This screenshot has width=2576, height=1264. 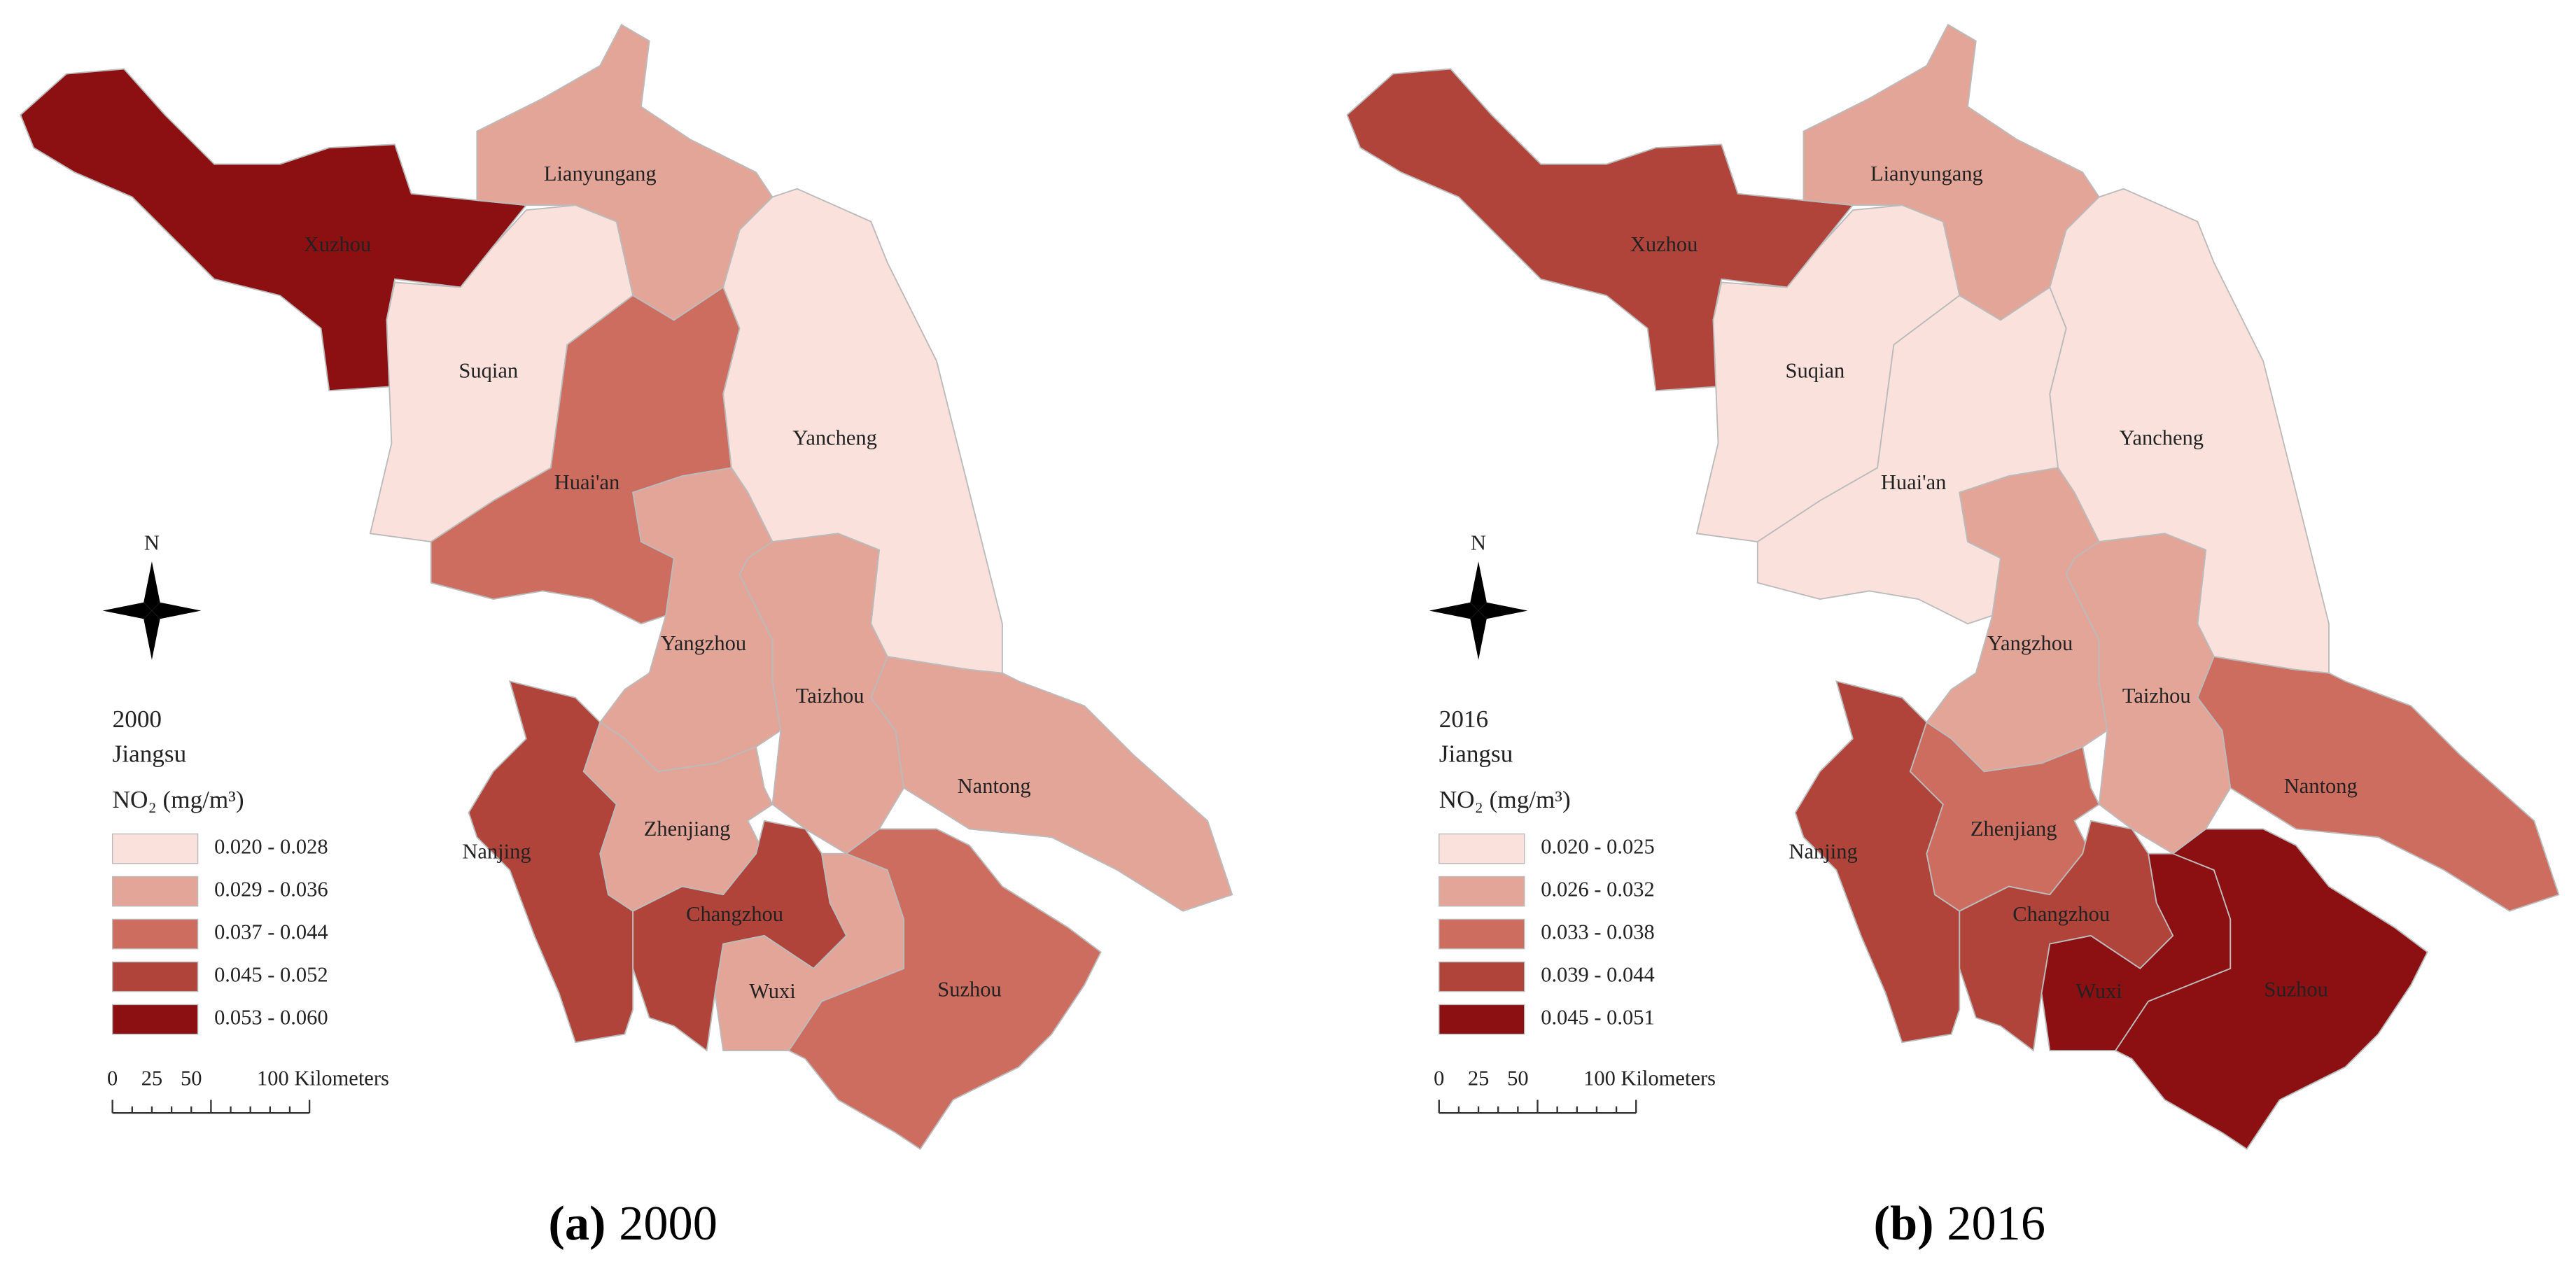 I want to click on legend-label: 0.053 - 0.060, so click(x=271, y=1018).